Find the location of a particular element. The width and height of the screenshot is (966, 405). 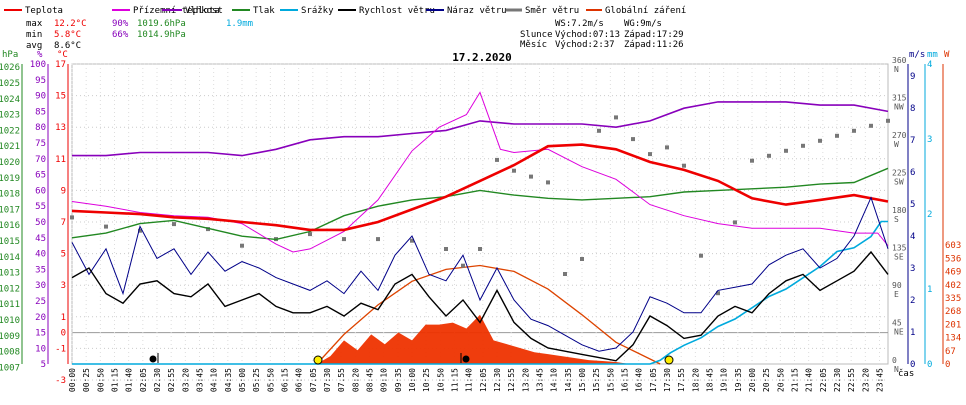

pct-tick-label: 30 is located at coordinates (40, 286).